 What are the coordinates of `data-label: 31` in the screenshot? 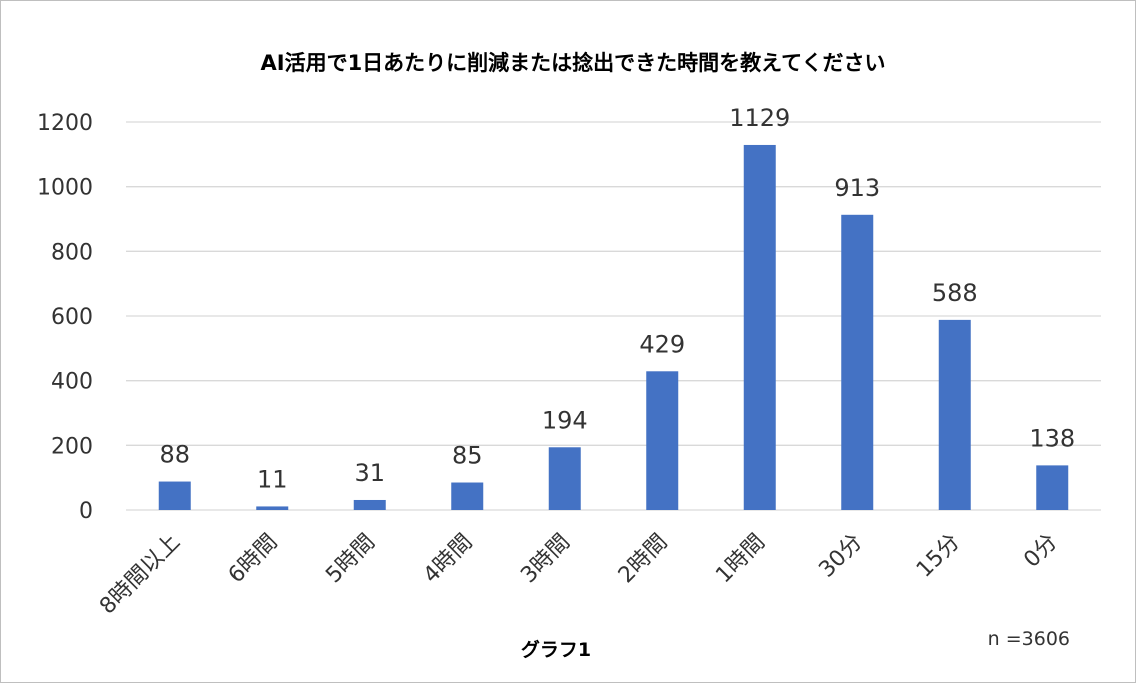 It's located at (369, 473).